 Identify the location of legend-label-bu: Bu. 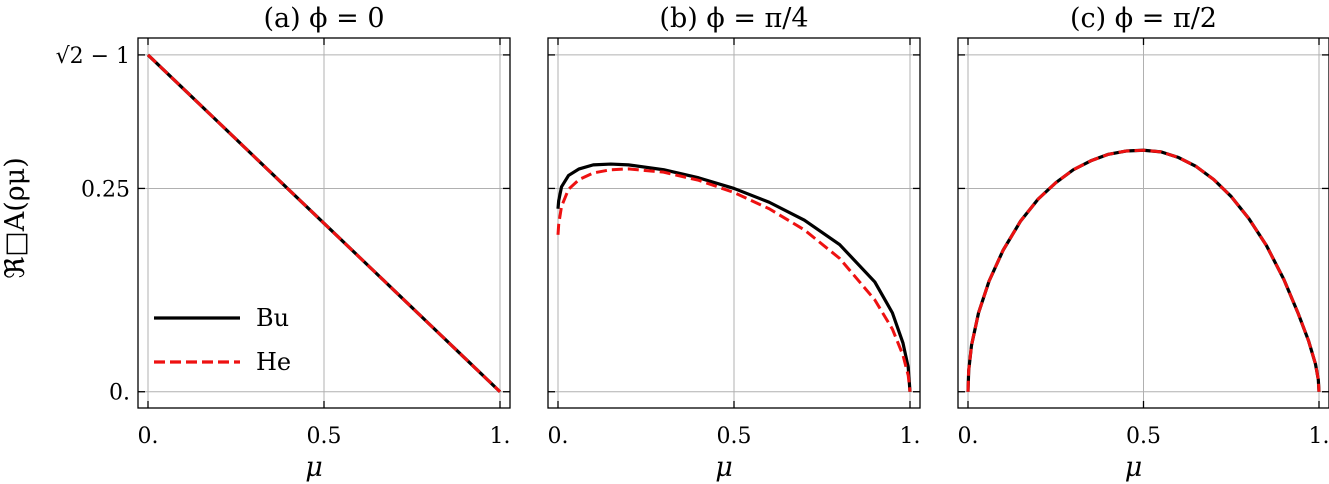
(272, 318).